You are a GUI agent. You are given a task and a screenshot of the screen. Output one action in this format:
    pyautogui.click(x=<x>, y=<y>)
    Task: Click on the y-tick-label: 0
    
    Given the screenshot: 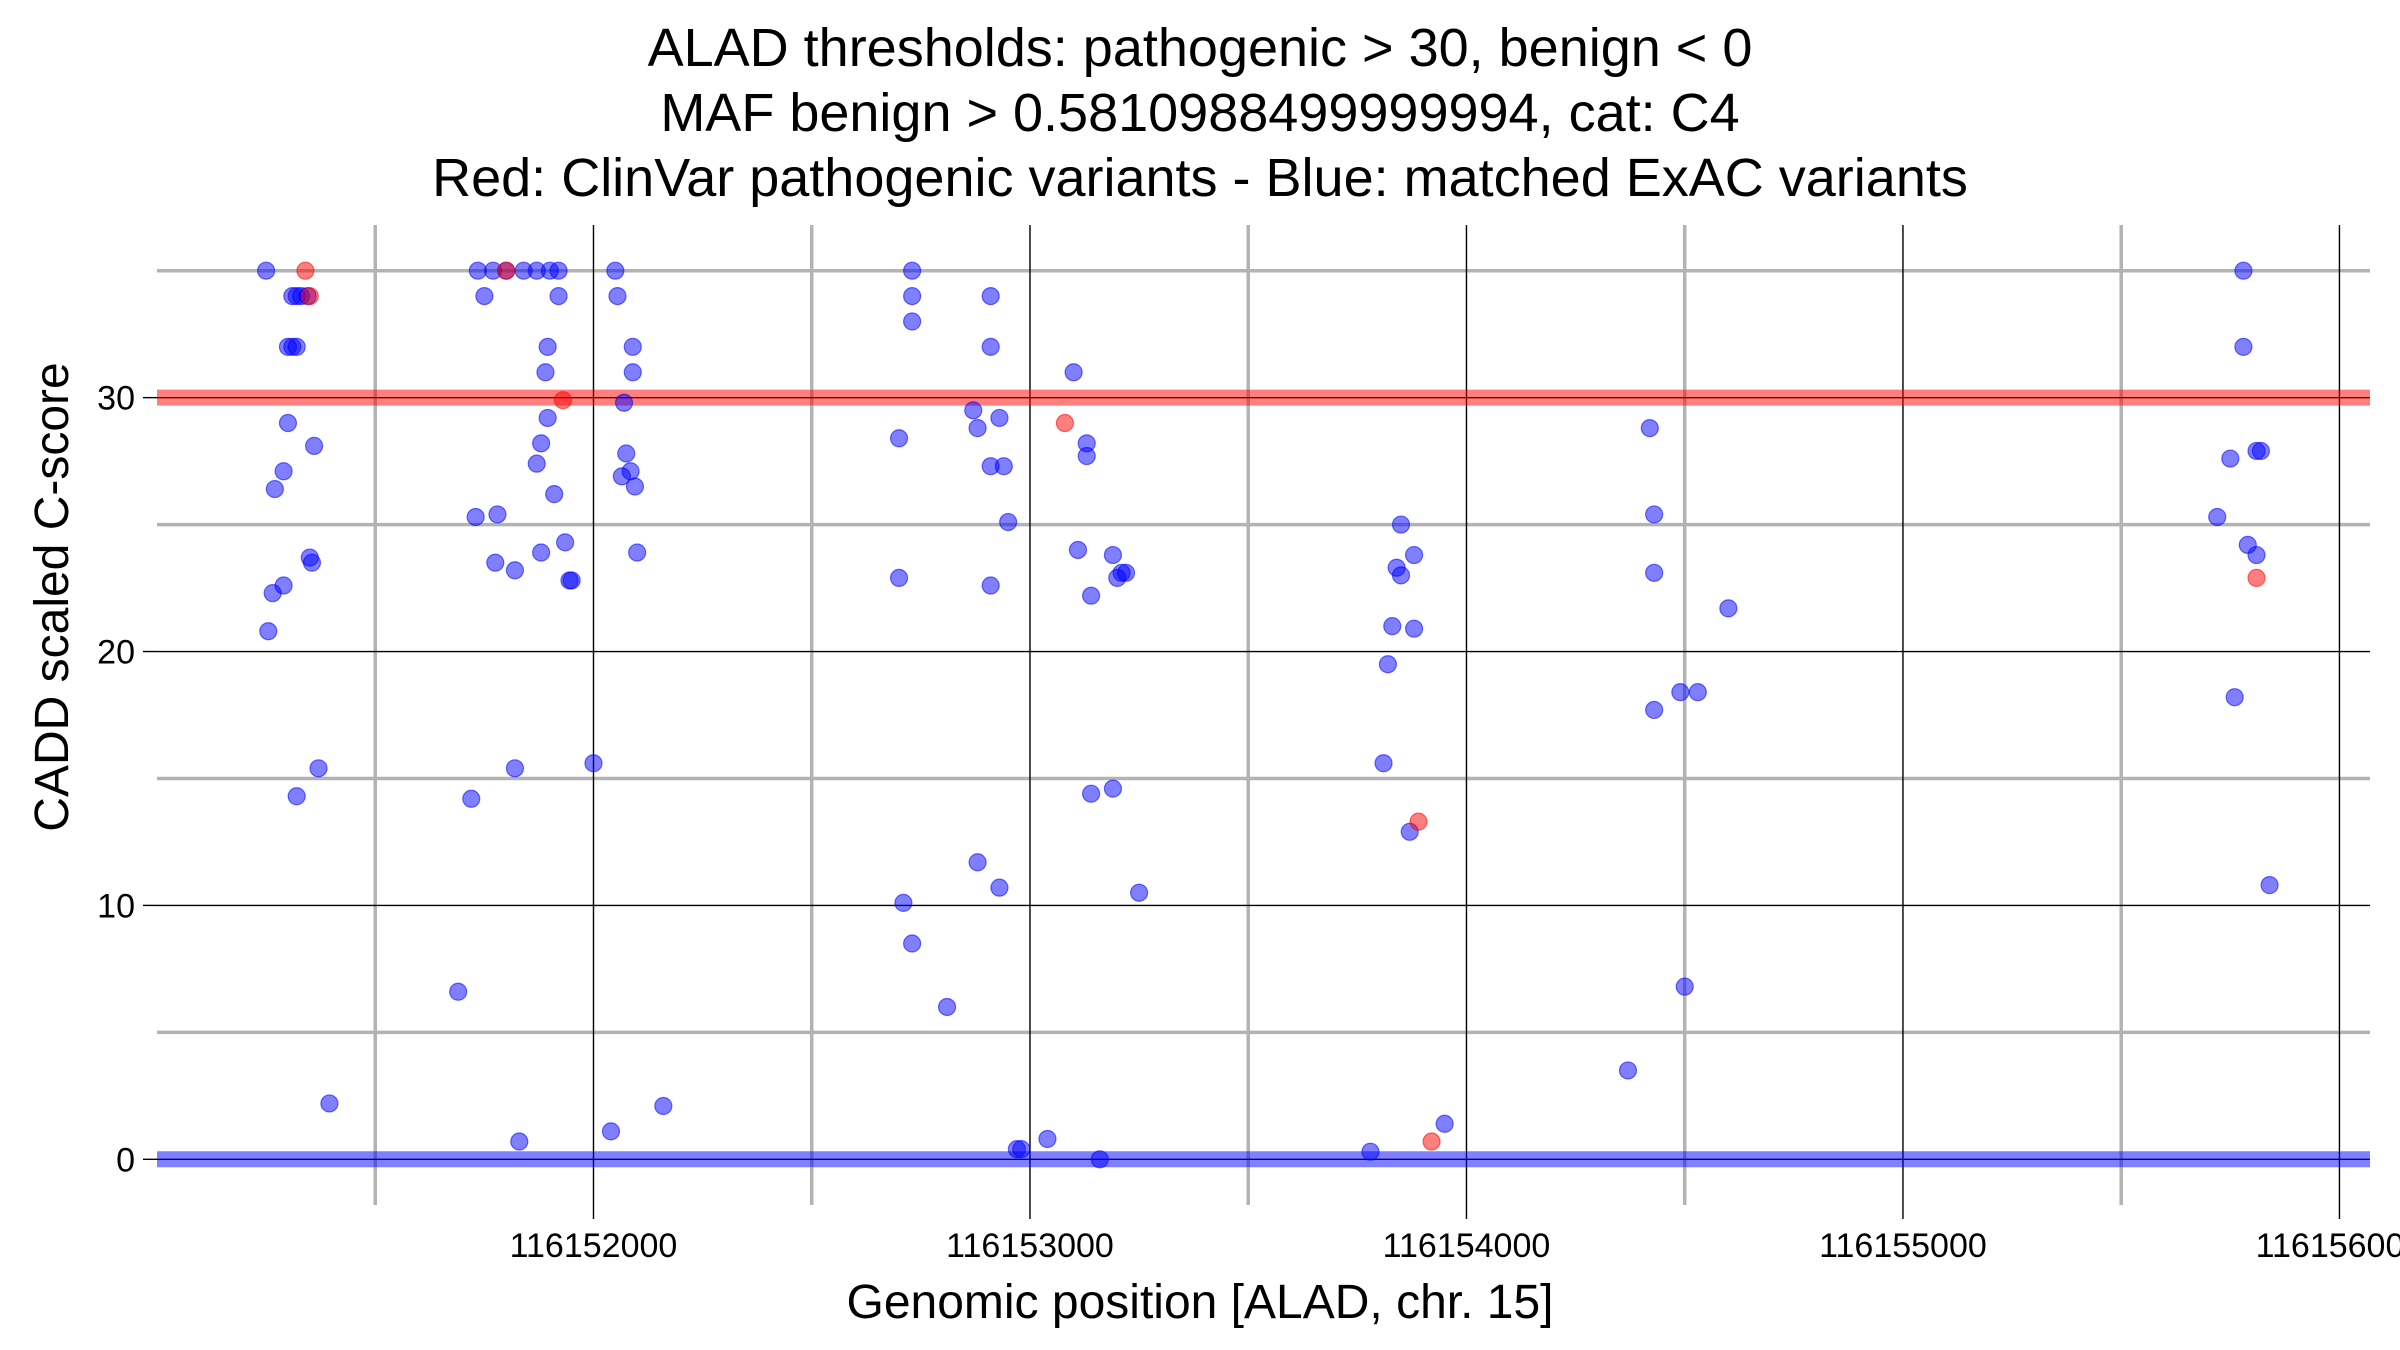 What is the action you would take?
    pyautogui.click(x=125, y=1160)
    